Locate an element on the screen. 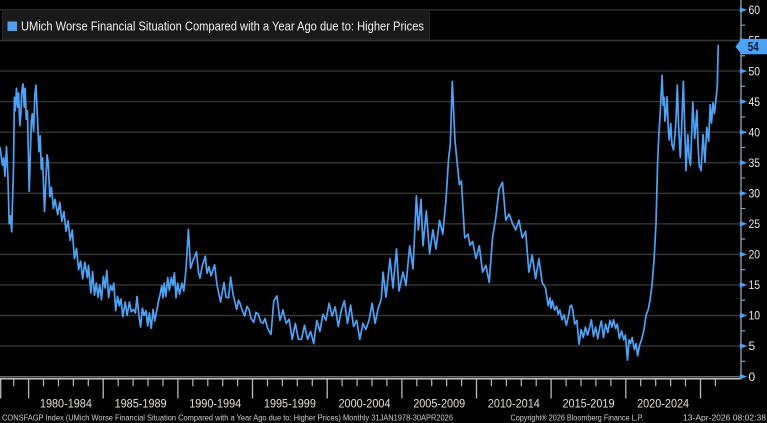  svg-text: 10 is located at coordinates (755, 316).